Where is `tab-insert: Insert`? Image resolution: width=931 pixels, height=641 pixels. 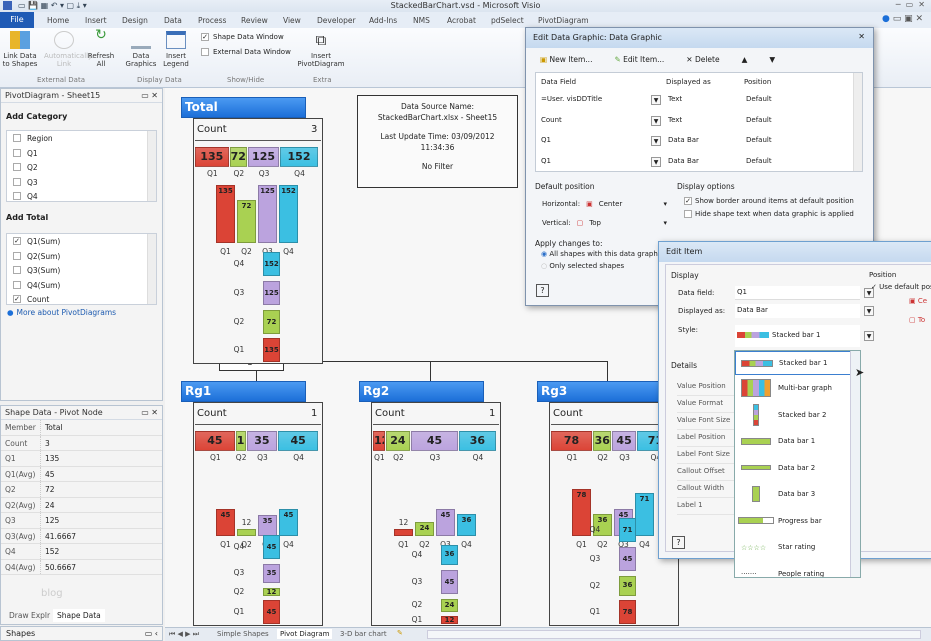 tab-insert: Insert is located at coordinates (96, 20).